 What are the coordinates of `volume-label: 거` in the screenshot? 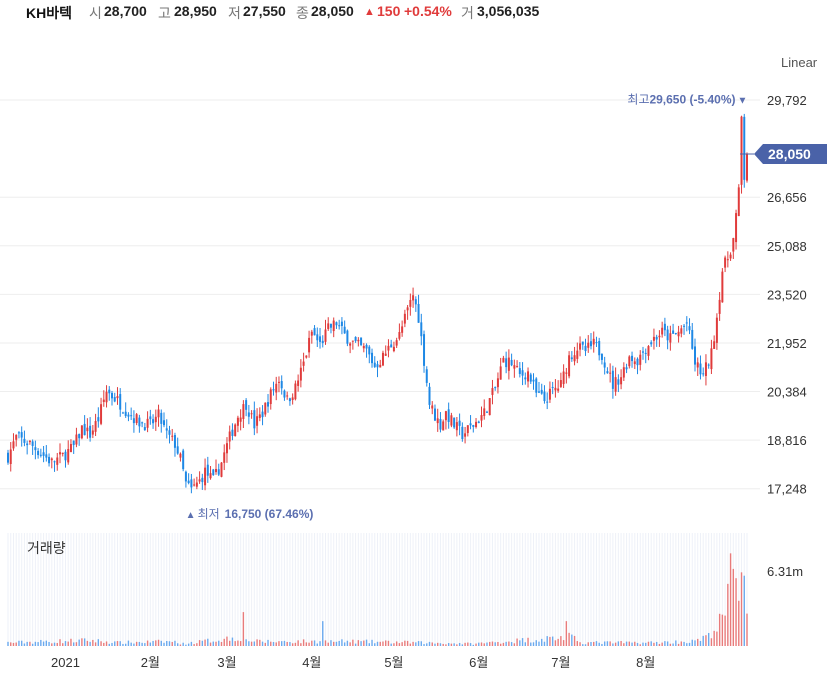 It's located at (467, 13).